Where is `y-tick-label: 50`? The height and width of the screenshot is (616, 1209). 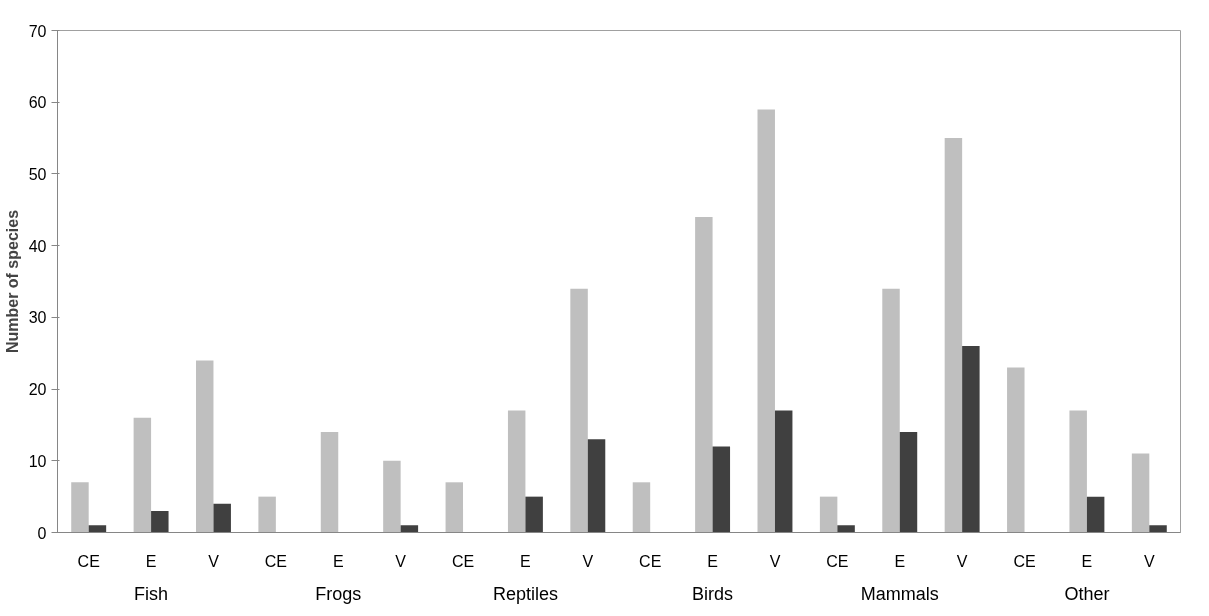
y-tick-label: 50 is located at coordinates (37, 174).